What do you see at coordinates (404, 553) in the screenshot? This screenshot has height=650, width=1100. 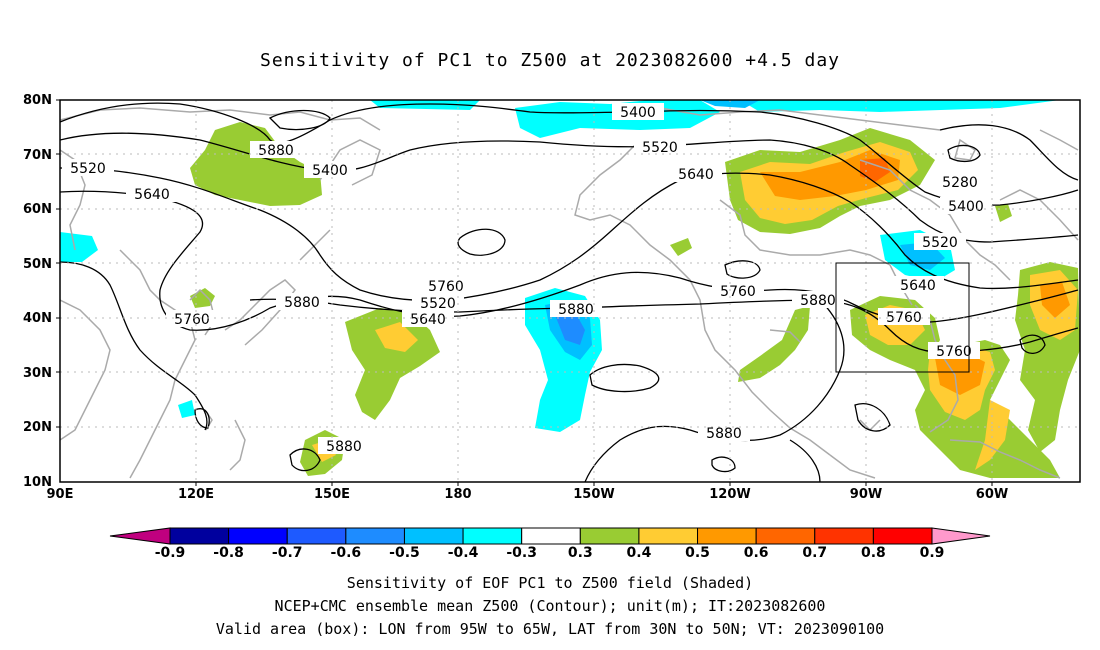 I see `colorbar-label: -0.5` at bounding box center [404, 553].